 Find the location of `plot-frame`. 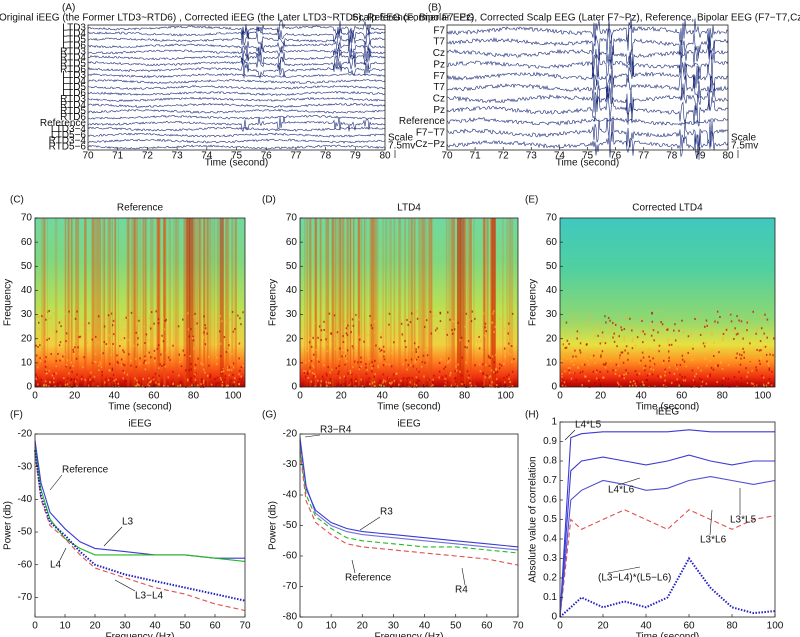

plot-frame is located at coordinates (409, 525).